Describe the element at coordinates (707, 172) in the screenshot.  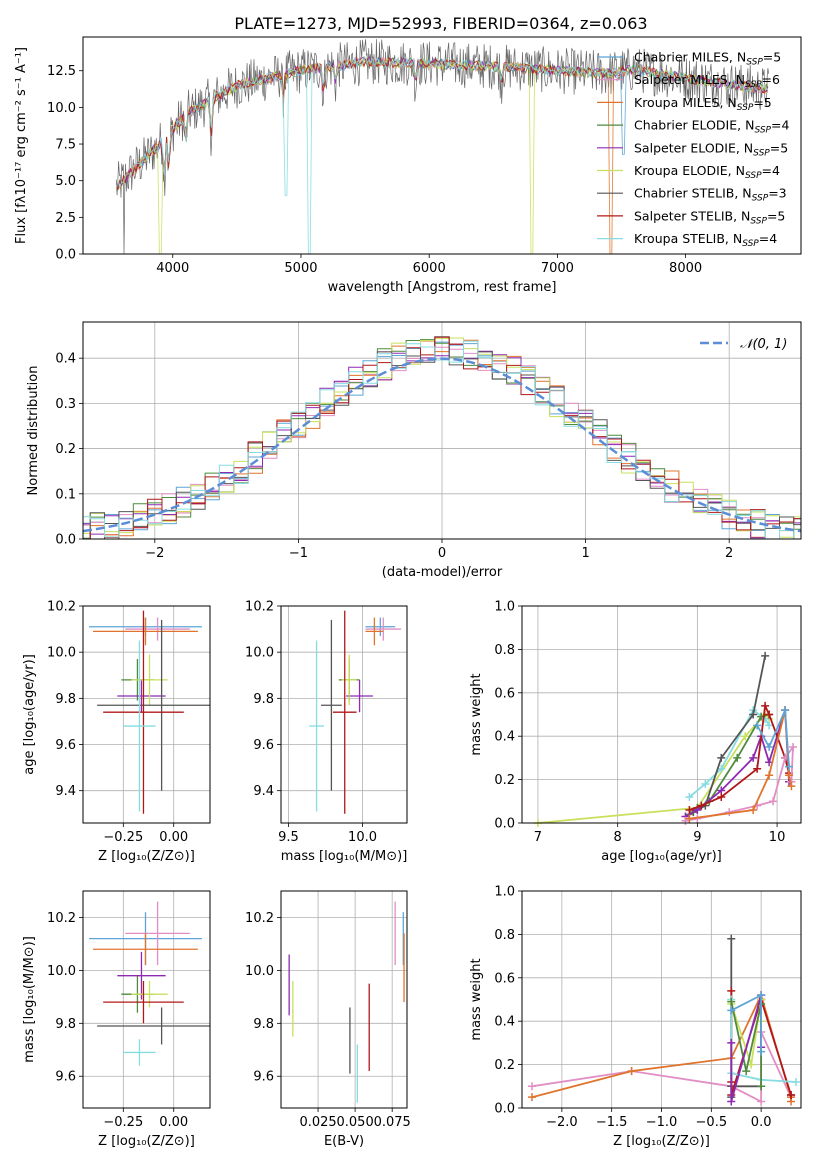
I see `legend-entry: Kroupa ELODIE, NSSP=4` at that location.